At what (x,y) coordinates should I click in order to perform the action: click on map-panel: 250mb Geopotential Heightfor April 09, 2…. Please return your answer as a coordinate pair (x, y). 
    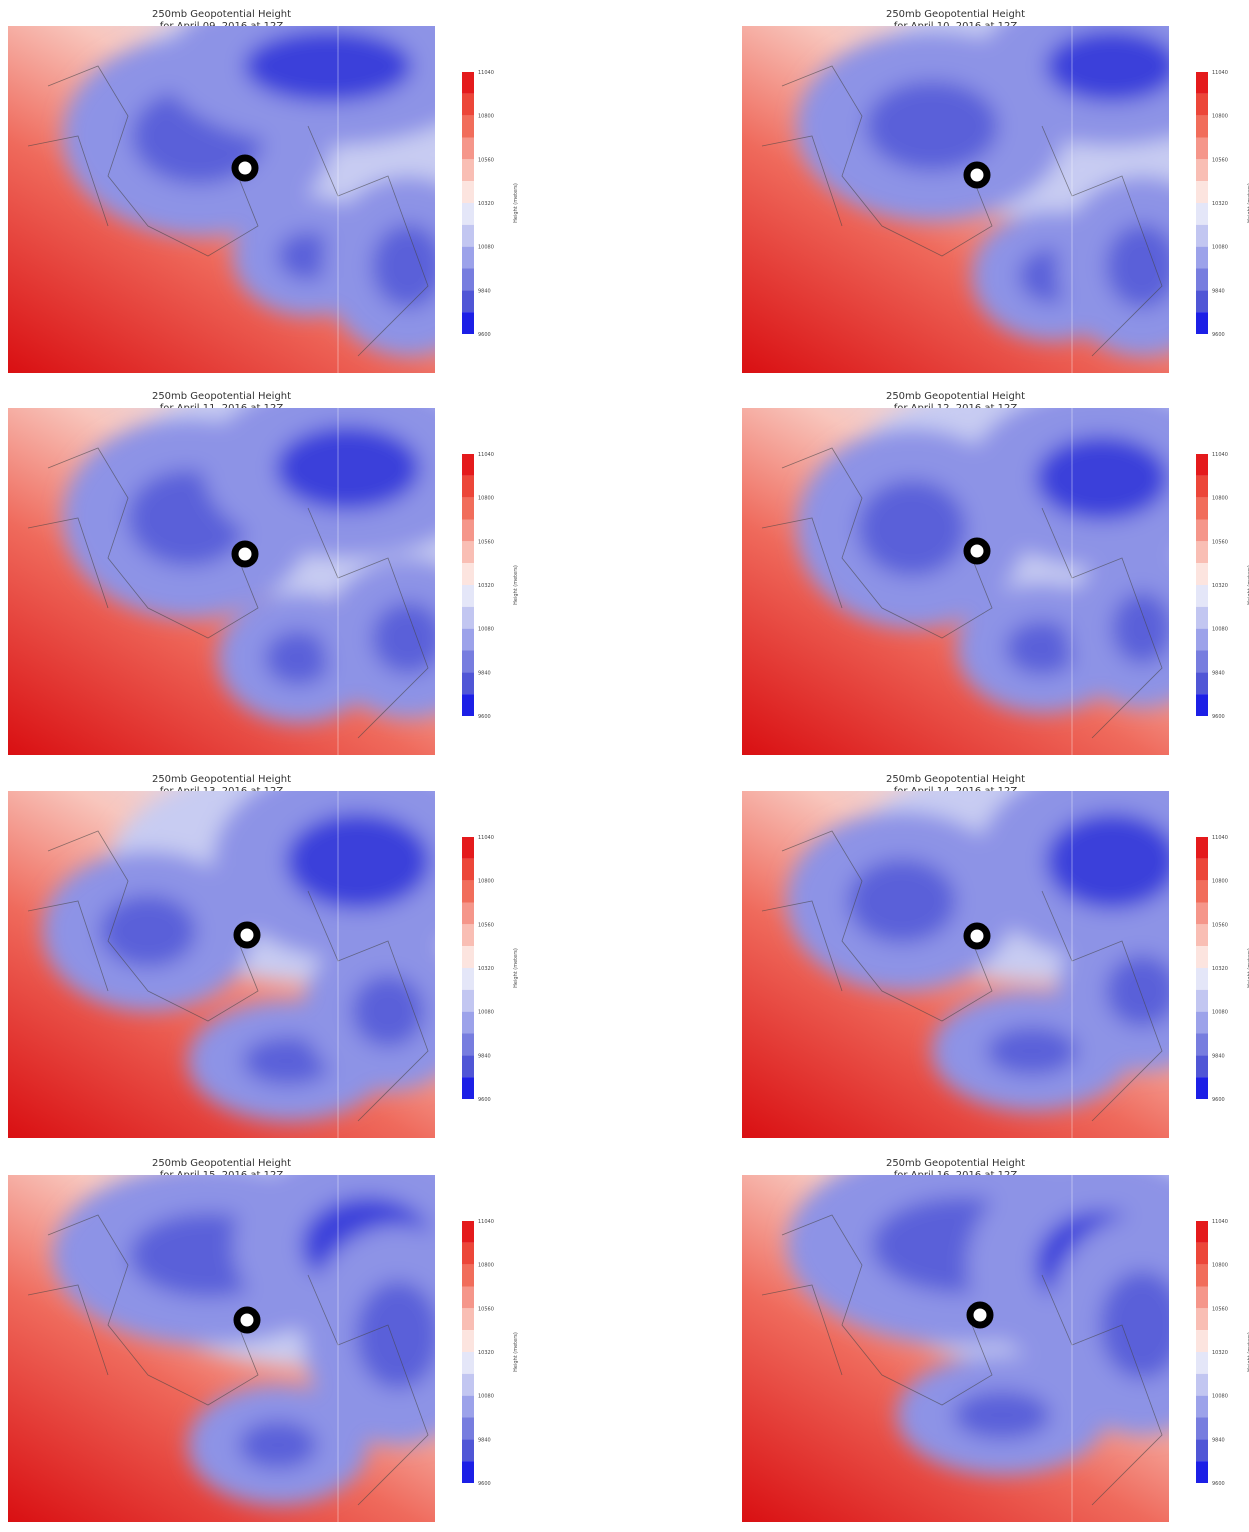
    Looking at the image, I should click on (278, 193).